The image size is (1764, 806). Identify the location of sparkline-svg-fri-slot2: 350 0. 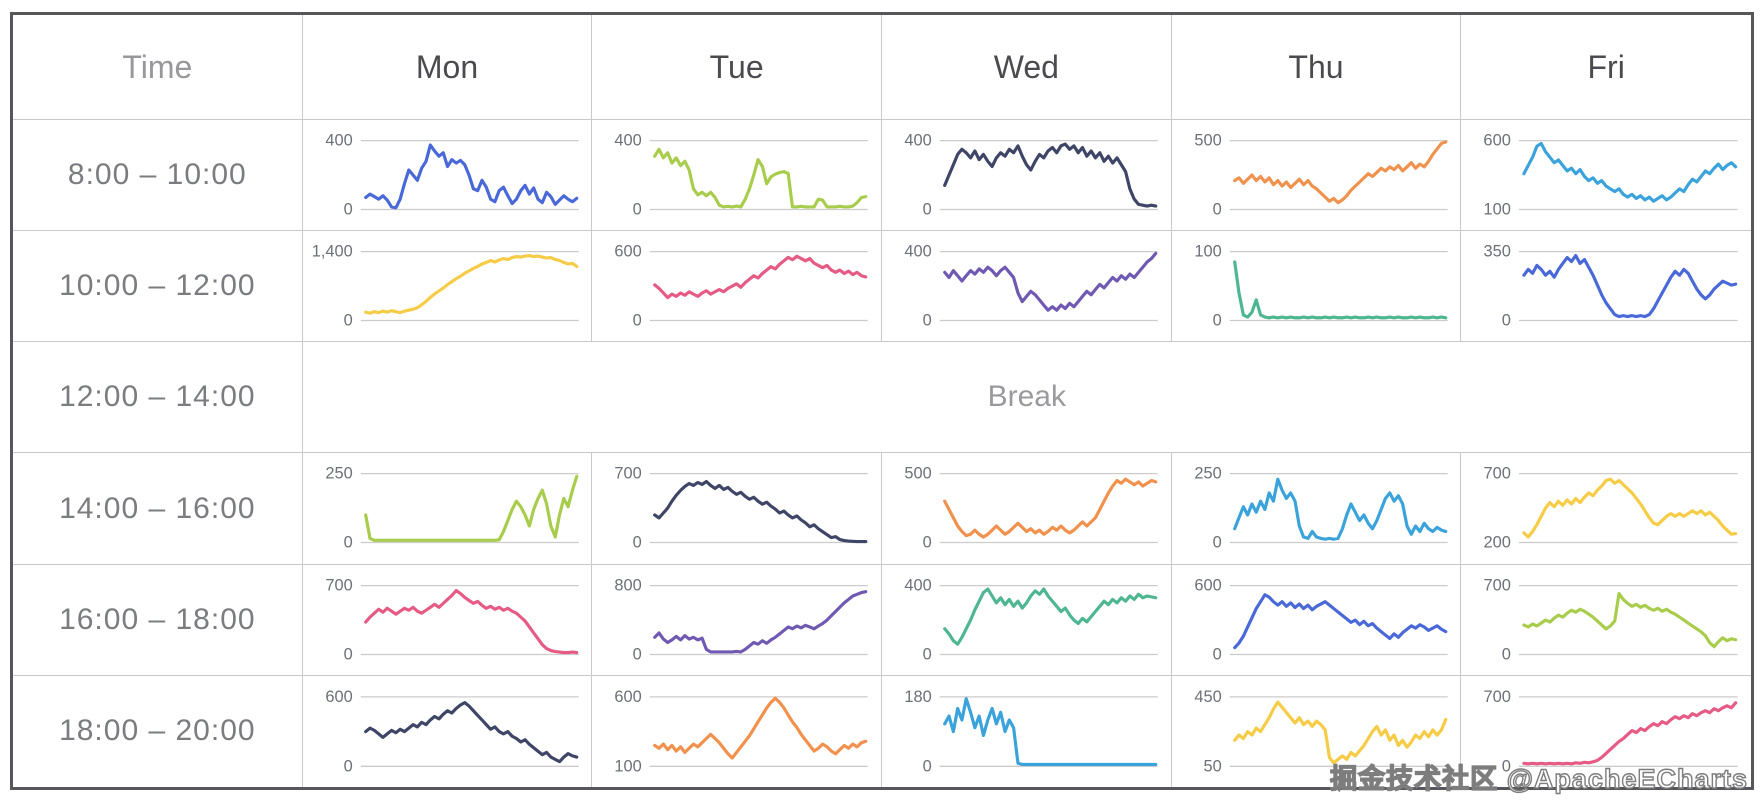
(1606, 286).